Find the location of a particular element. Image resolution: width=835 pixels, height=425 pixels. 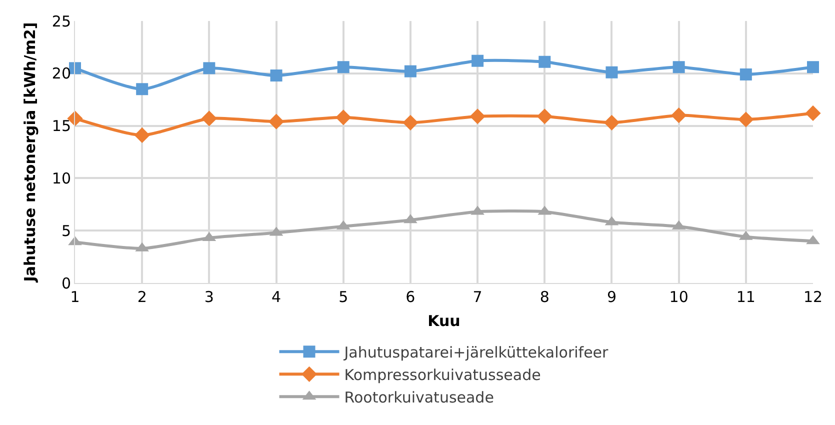

y-tick-label: 20 is located at coordinates (61, 73).